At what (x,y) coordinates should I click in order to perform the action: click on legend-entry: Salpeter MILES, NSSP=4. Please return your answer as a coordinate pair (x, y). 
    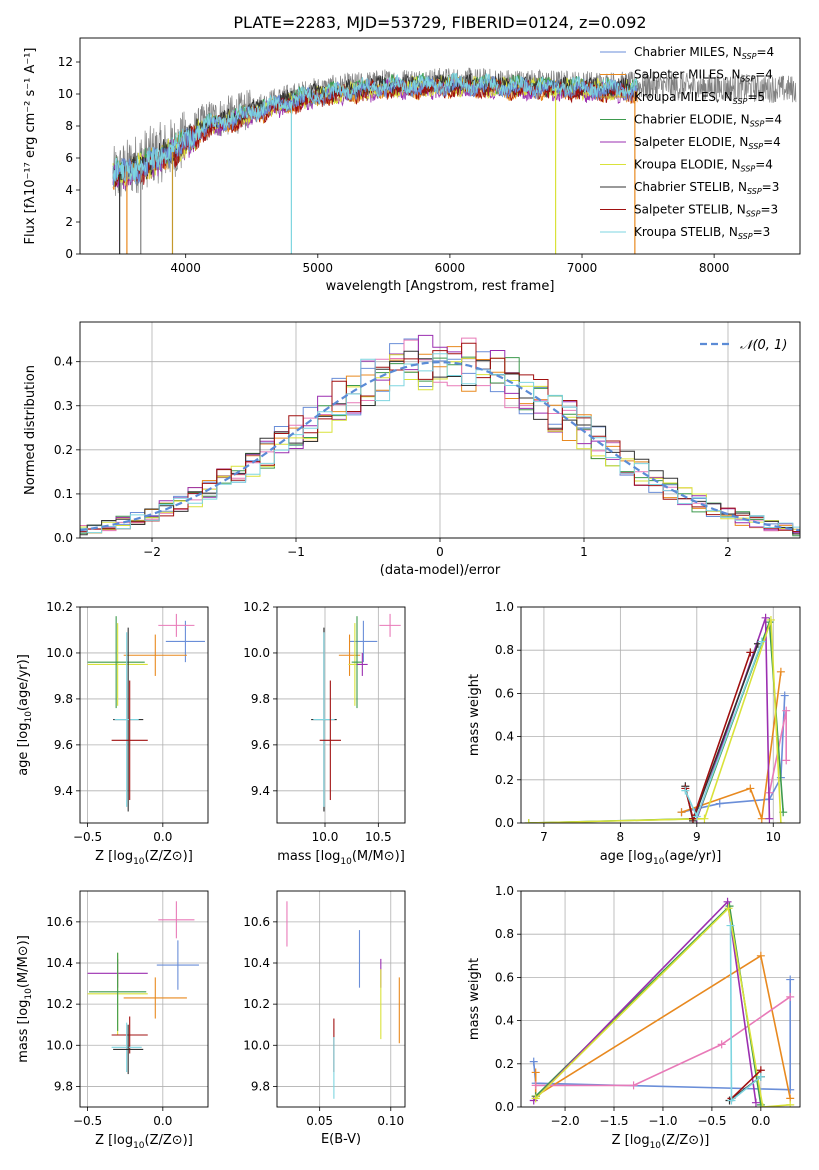
    Looking at the image, I should click on (703, 76).